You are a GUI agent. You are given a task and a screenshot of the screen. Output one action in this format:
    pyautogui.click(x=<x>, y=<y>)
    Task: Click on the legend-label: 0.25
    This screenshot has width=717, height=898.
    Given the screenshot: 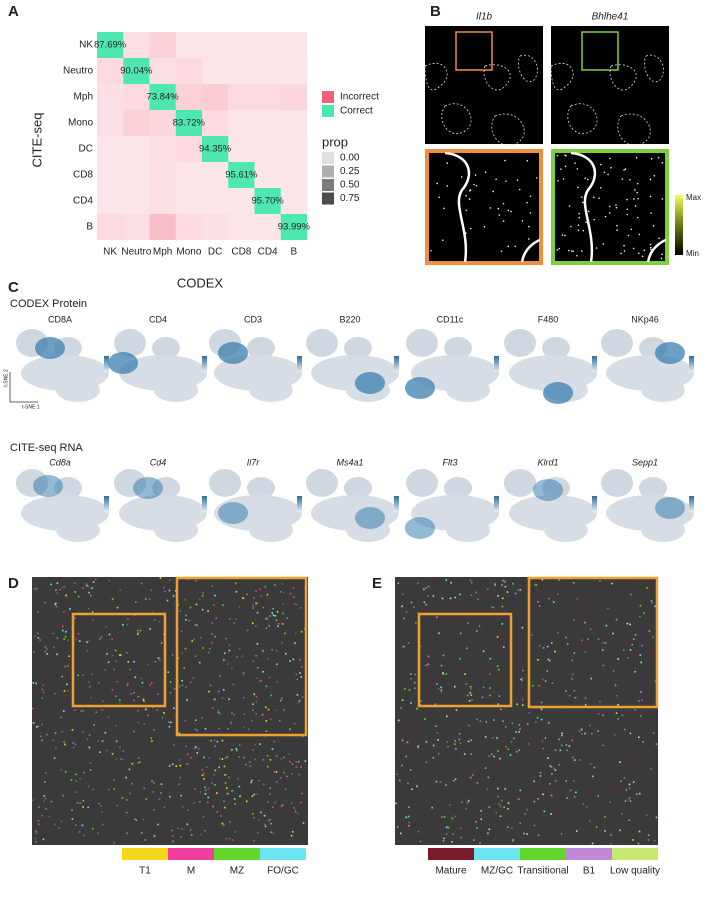 What is the action you would take?
    pyautogui.click(x=350, y=171)
    